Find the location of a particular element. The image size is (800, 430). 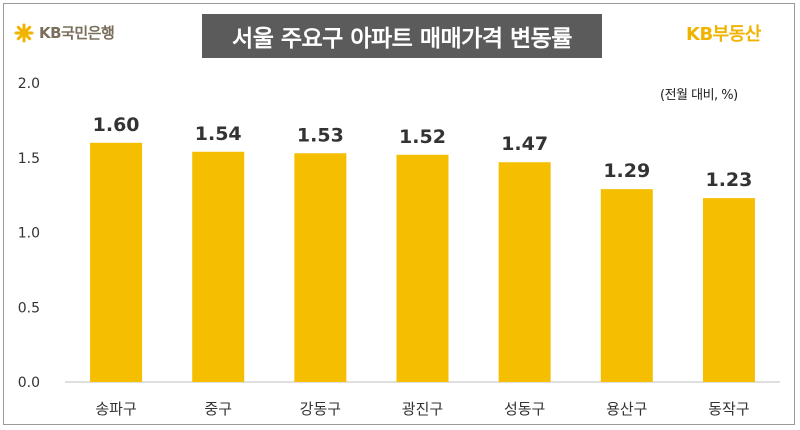

x-tick-label: 강동구 is located at coordinates (320, 409).